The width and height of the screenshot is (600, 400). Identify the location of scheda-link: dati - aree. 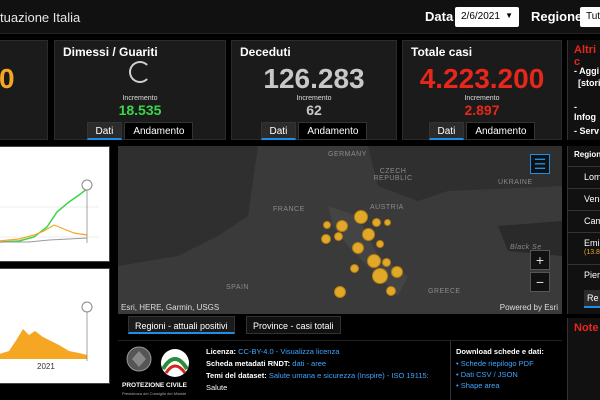
(309, 363).